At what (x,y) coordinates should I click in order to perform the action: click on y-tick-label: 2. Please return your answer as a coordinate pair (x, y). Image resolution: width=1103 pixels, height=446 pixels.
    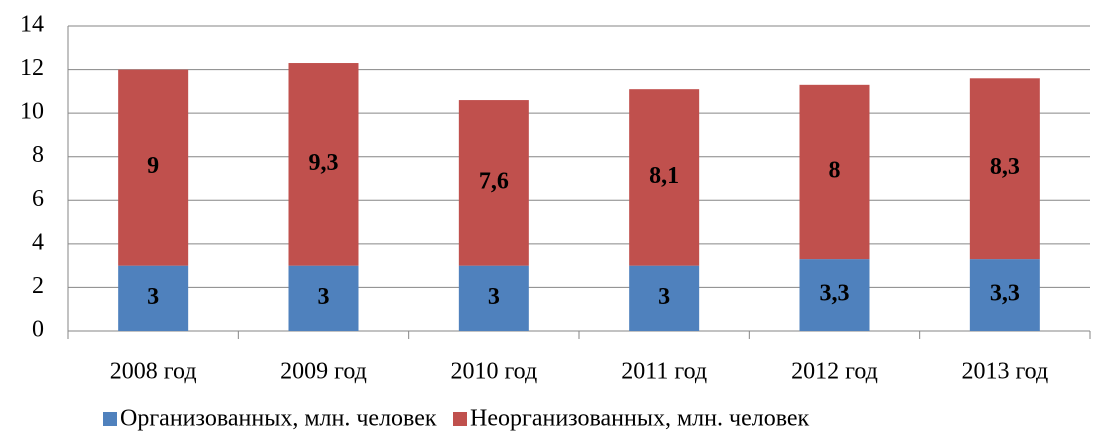
    Looking at the image, I should click on (38, 286).